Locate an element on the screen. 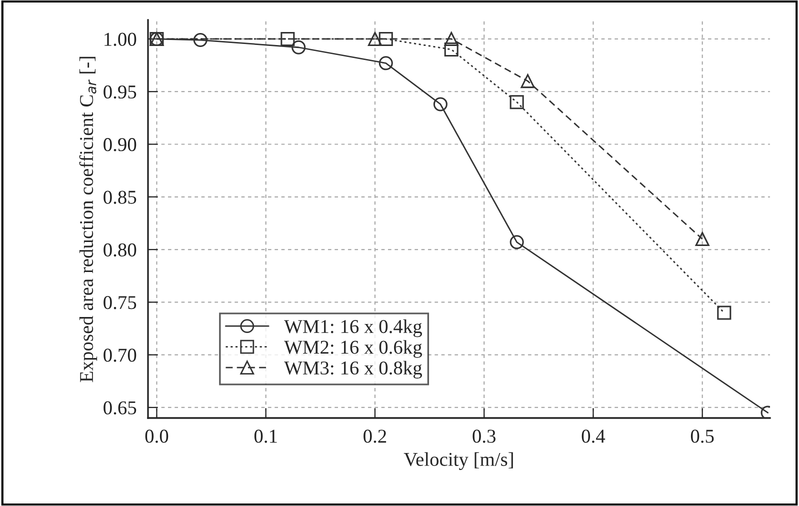 This screenshot has width=799, height=506. x-tick-label: 0.2 is located at coordinates (375, 436).